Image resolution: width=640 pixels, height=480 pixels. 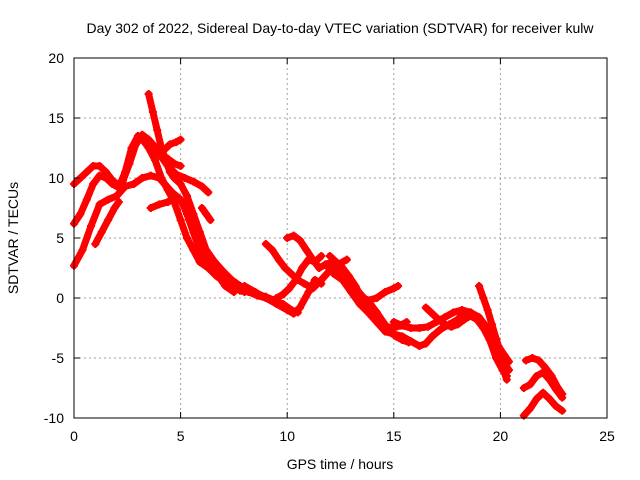 I want to click on x-tick-label: 5, so click(x=181, y=436).